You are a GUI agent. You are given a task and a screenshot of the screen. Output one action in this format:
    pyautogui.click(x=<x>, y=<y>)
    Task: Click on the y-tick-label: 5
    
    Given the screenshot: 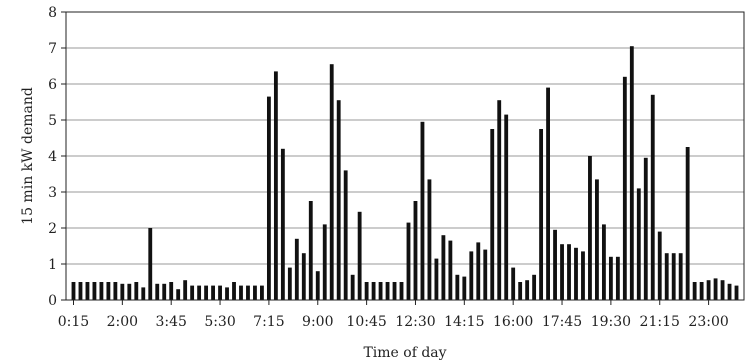 What is the action you would take?
    pyautogui.click(x=52, y=121)
    